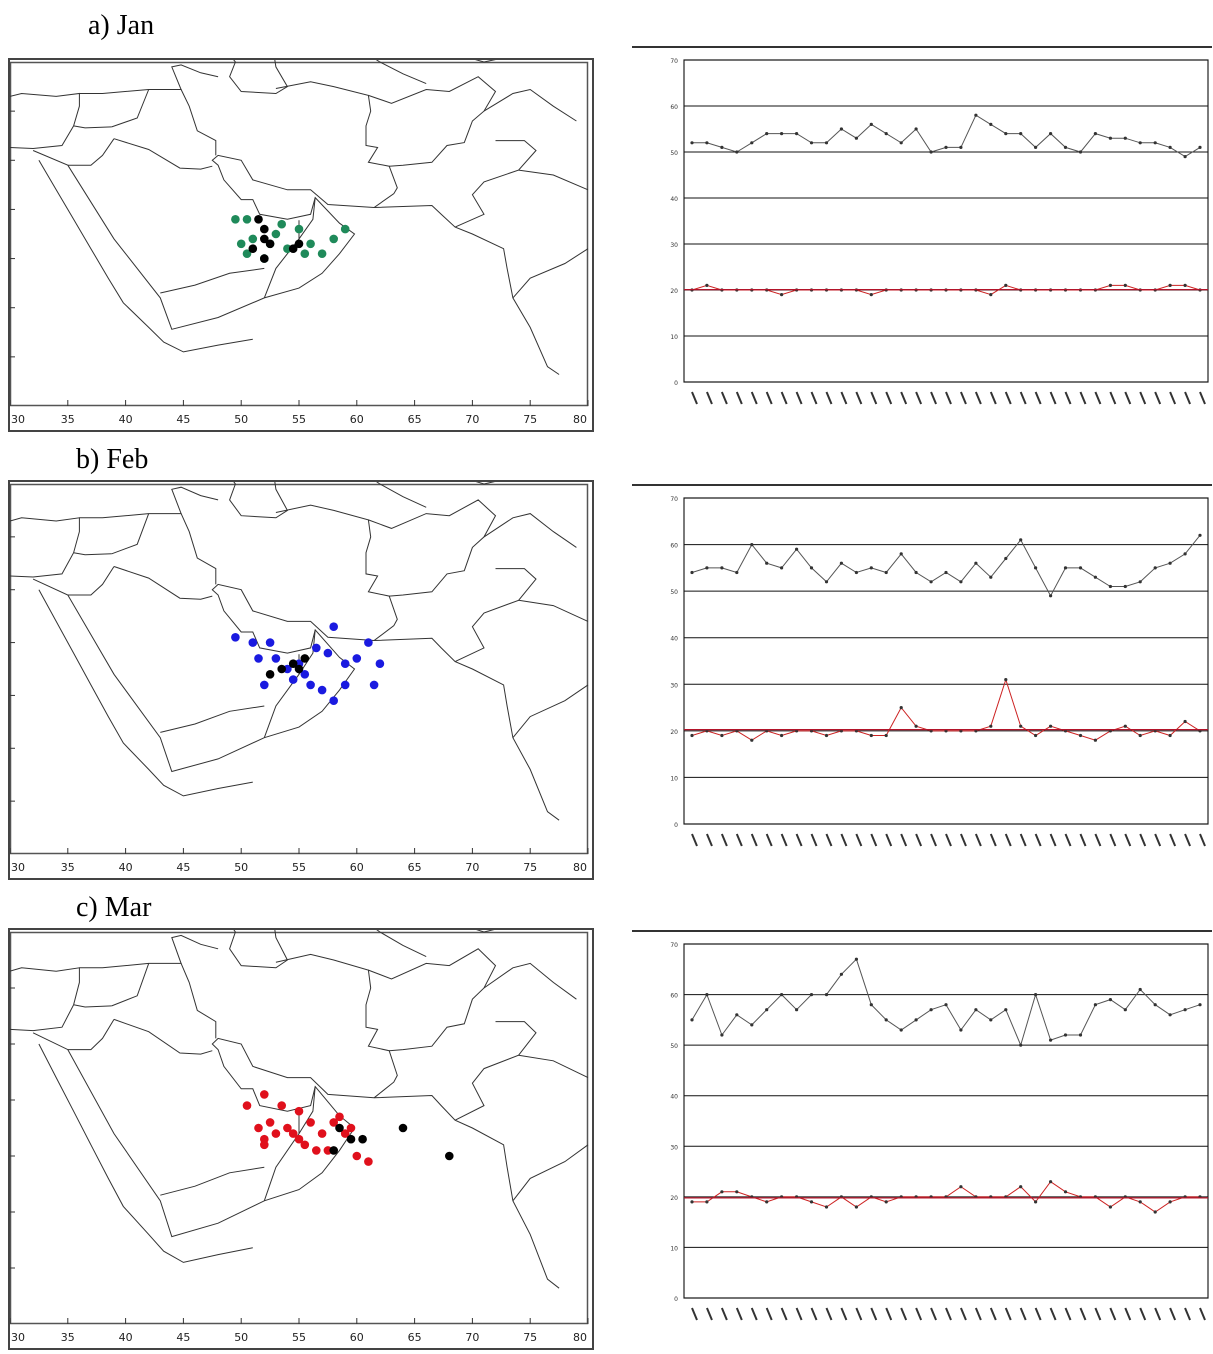 This screenshot has height=1354, width=1213. Describe the element at coordinates (674, 732) in the screenshot. I see `ts-y-tick-label: 20` at that location.